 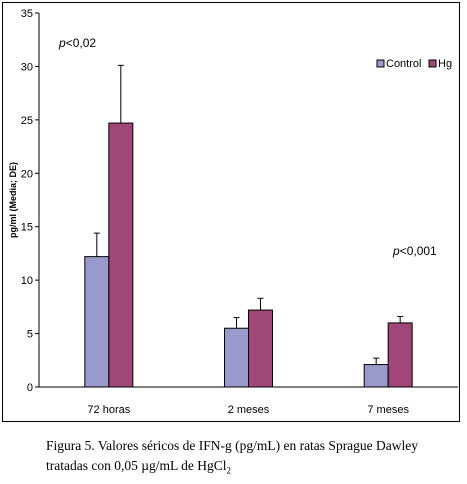 What do you see at coordinates (27, 14) in the screenshot?
I see `y-tick-label: 35` at bounding box center [27, 14].